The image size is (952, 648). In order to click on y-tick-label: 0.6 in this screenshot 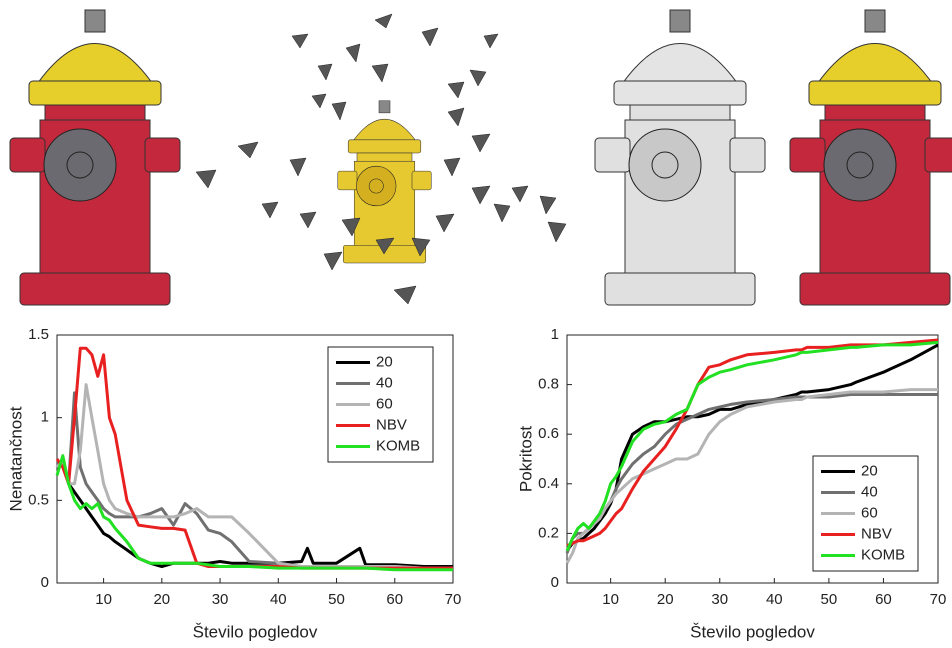, I will do `click(548, 433)`.